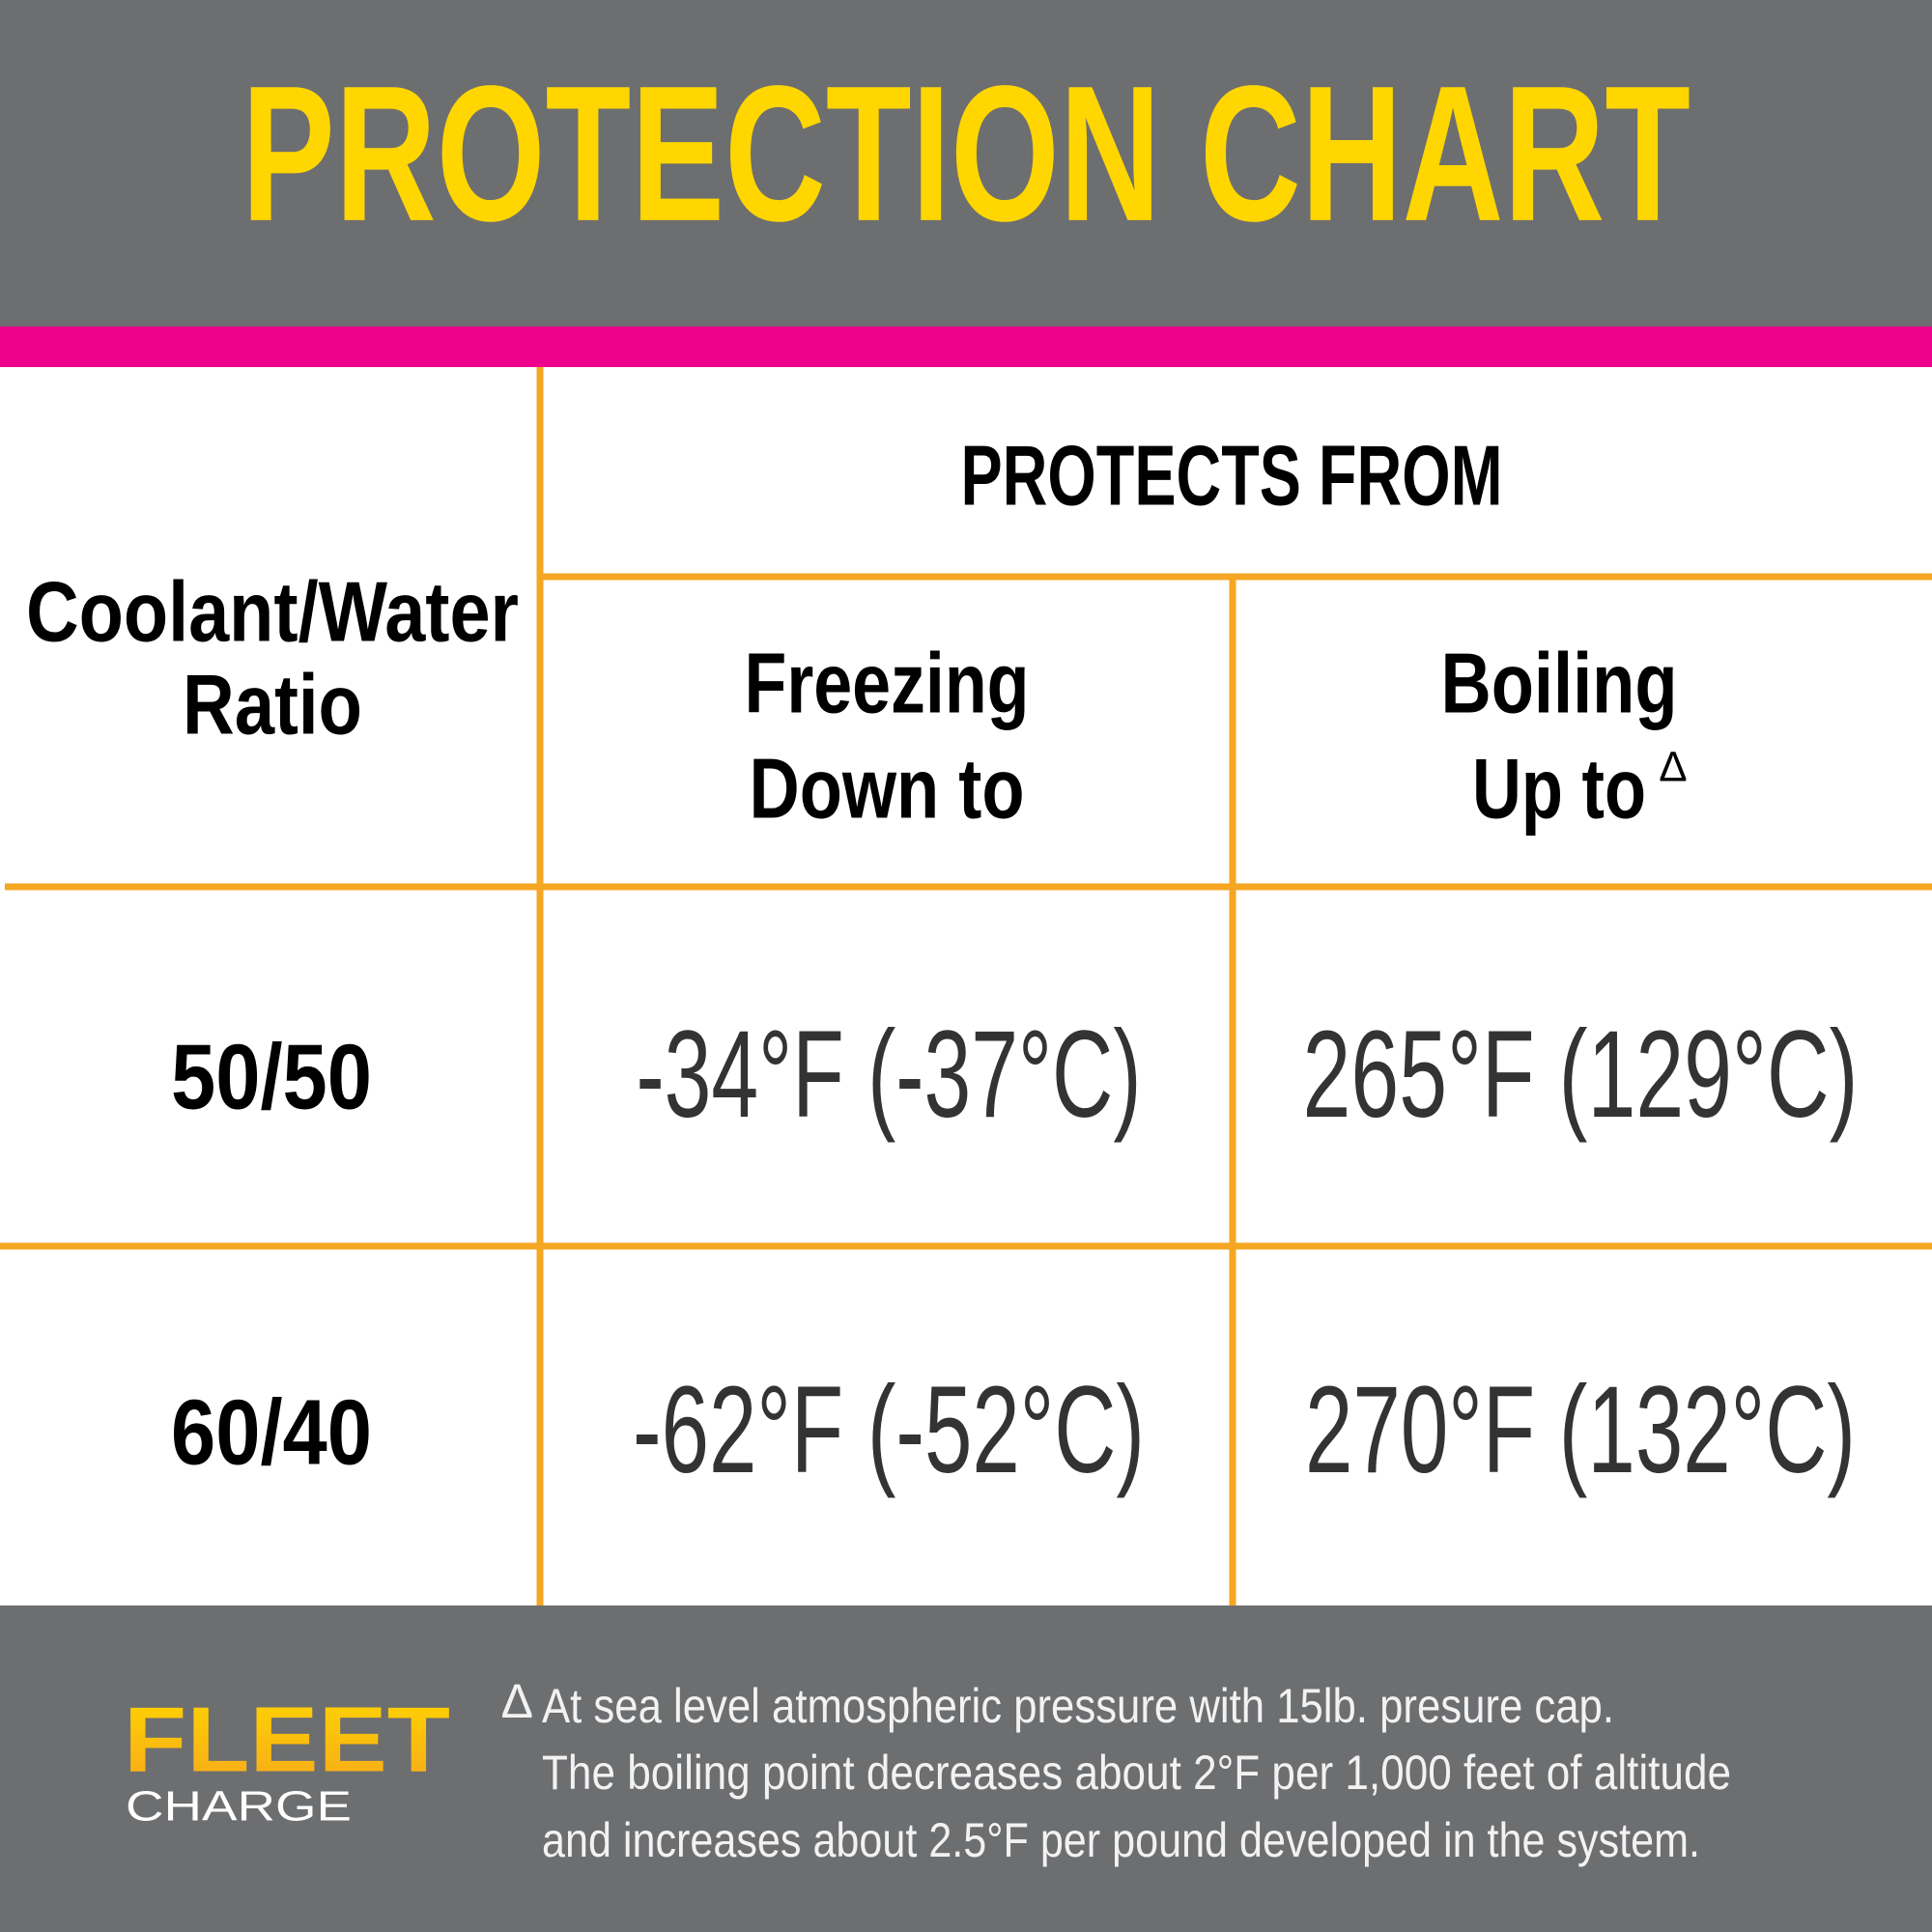 The width and height of the screenshot is (1932, 1932). Describe the element at coordinates (887, 788) in the screenshot. I see `column-header: Down to` at that location.